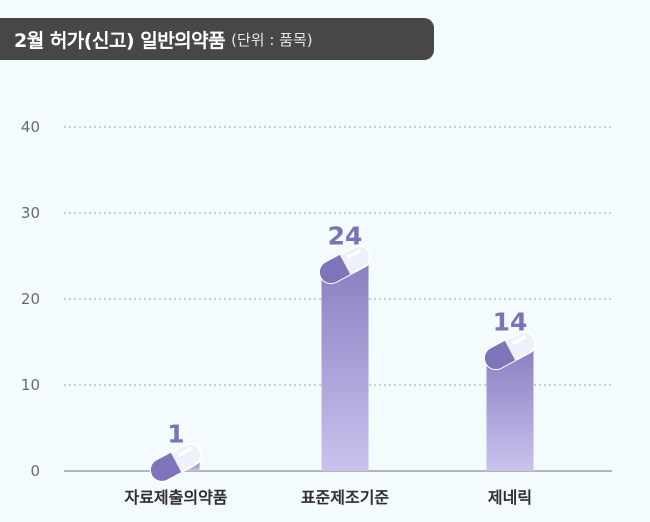 The height and width of the screenshot is (522, 650). I want to click on y-tick-label: 0, so click(35, 471).